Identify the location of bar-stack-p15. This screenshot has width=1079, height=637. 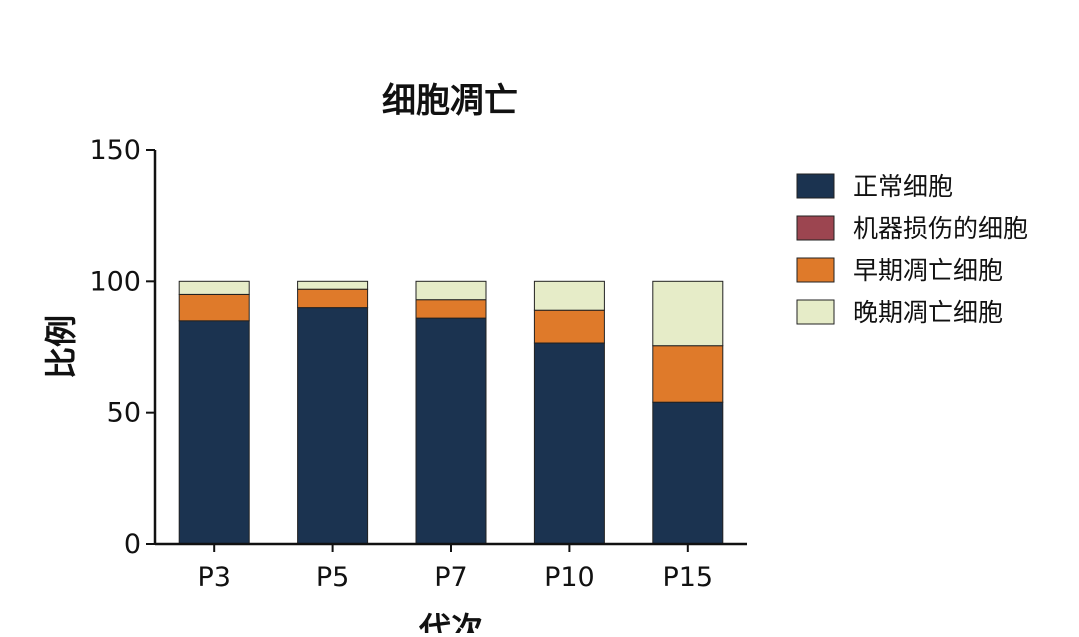
(688, 412).